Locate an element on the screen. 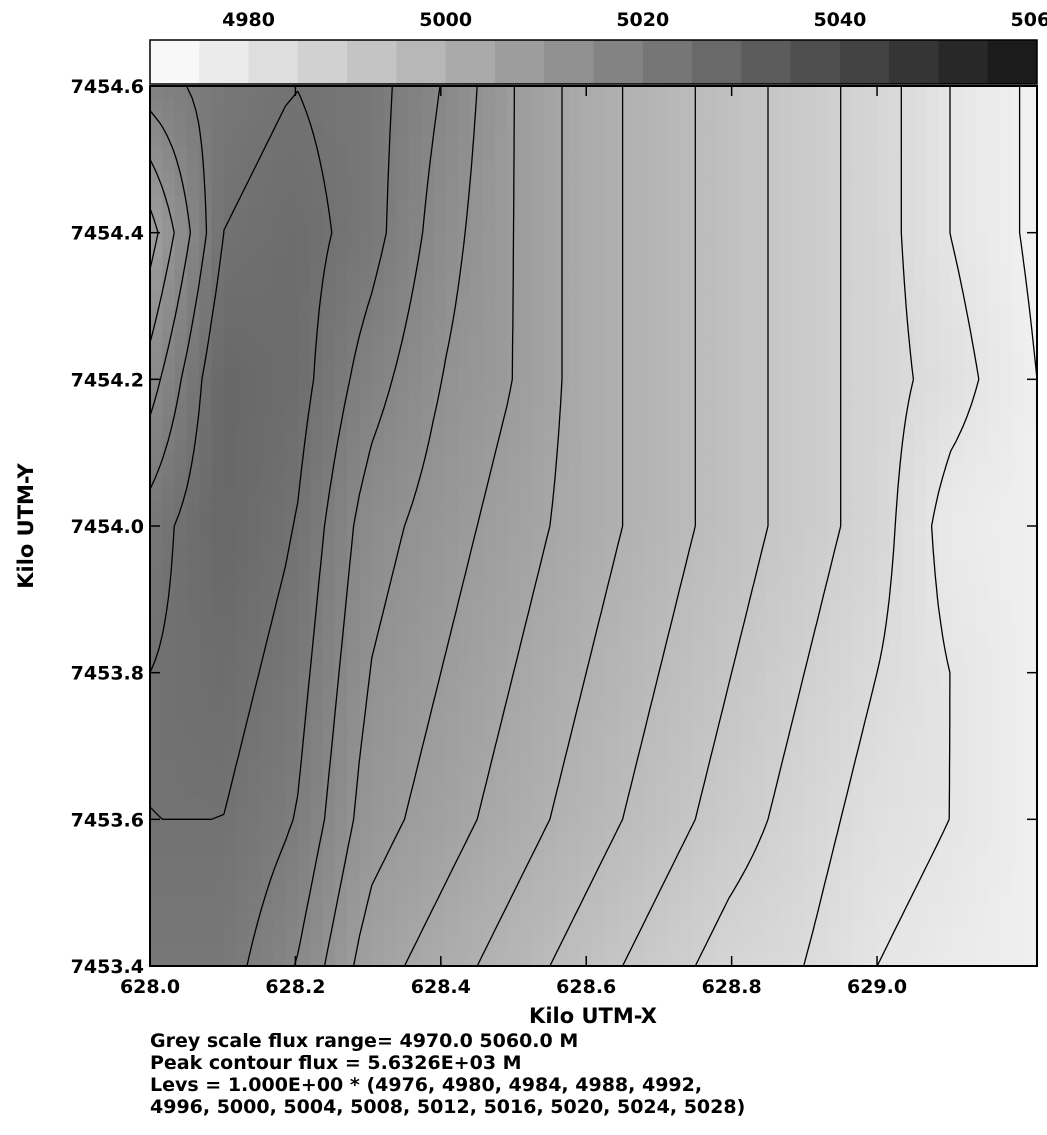  colorbar-frame is located at coordinates (593, 62).